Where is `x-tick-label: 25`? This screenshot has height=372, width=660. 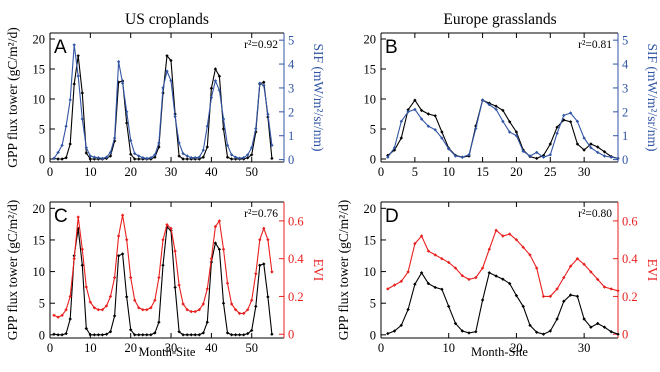
x-tick-label: 25 is located at coordinates (550, 172).